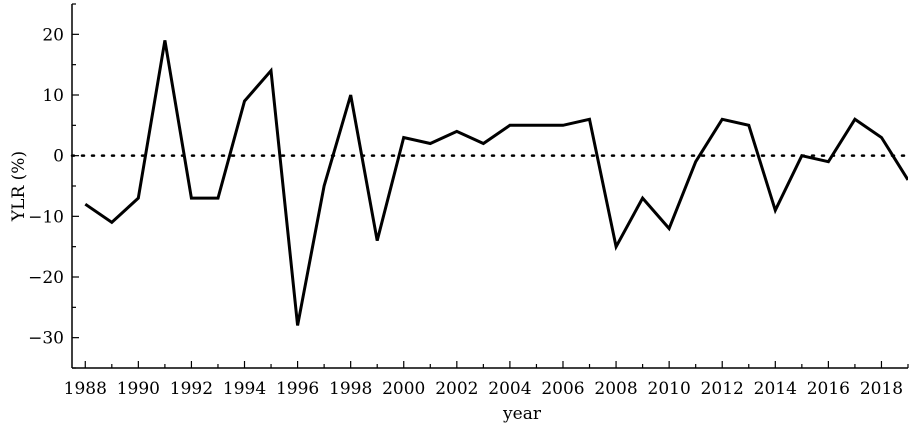 Image resolution: width=913 pixels, height=425 pixels. Describe the element at coordinates (138, 389) in the screenshot. I see `x-tick-label: 1990` at that location.